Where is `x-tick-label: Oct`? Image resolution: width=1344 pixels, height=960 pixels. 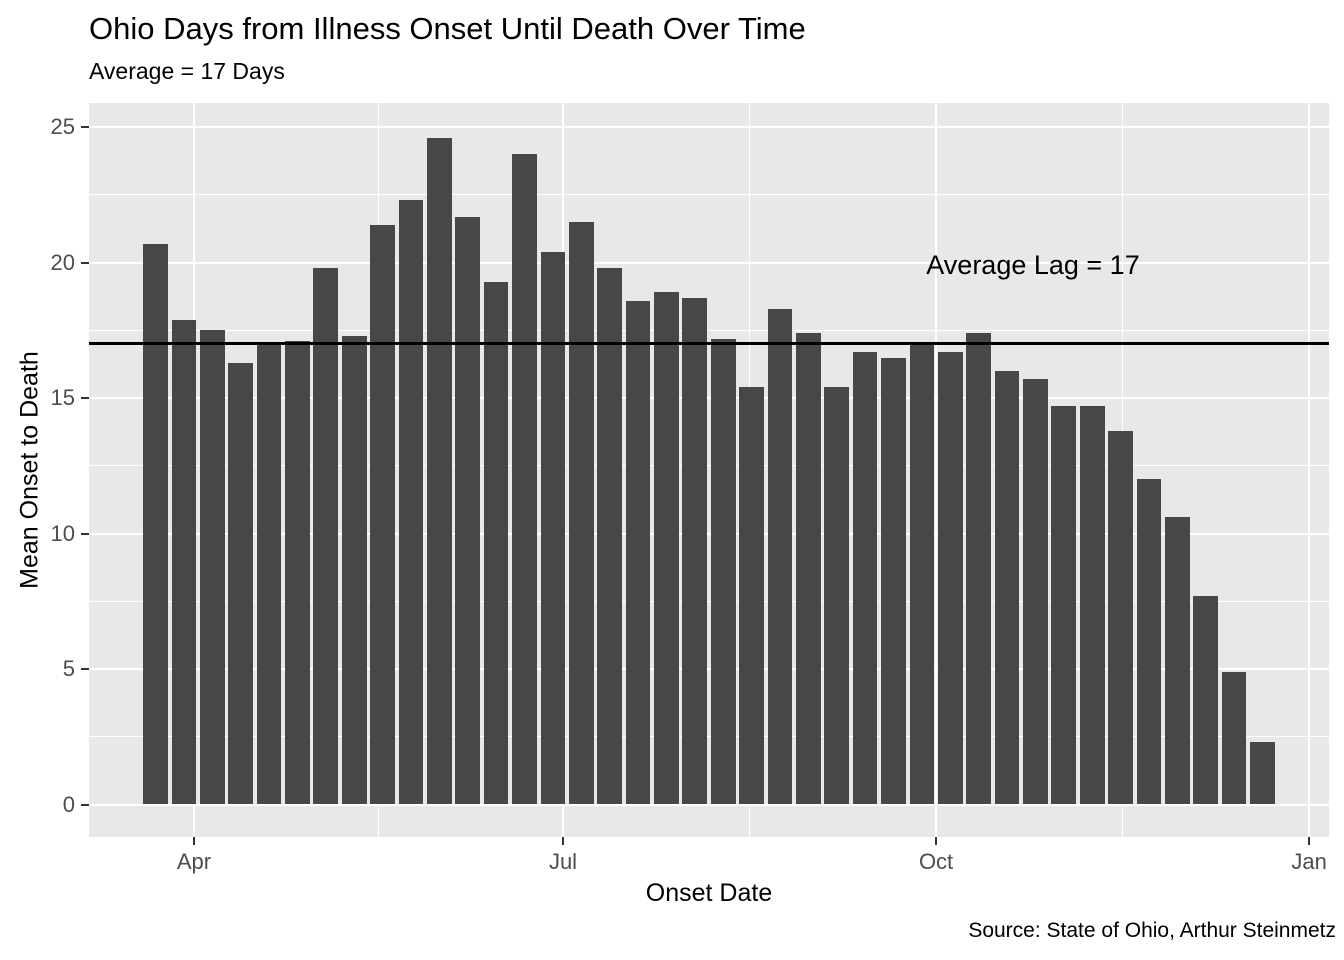 x-tick-label: Oct is located at coordinates (936, 861).